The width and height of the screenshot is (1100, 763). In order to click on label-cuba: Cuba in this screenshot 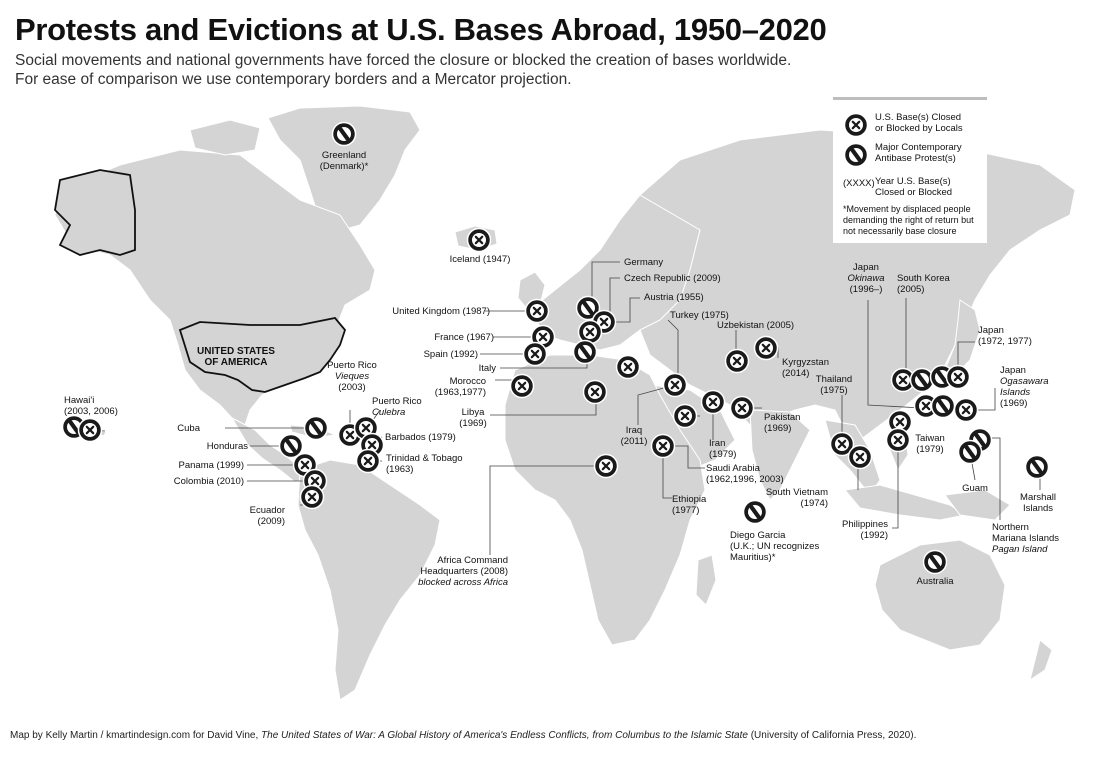, I will do `click(188, 428)`.